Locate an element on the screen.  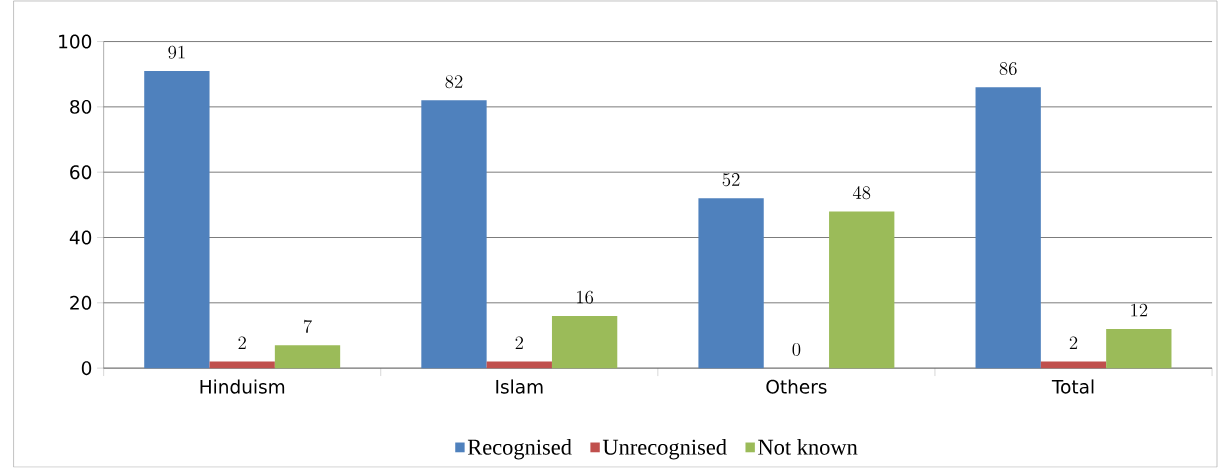
data-label: 48 is located at coordinates (861, 192).